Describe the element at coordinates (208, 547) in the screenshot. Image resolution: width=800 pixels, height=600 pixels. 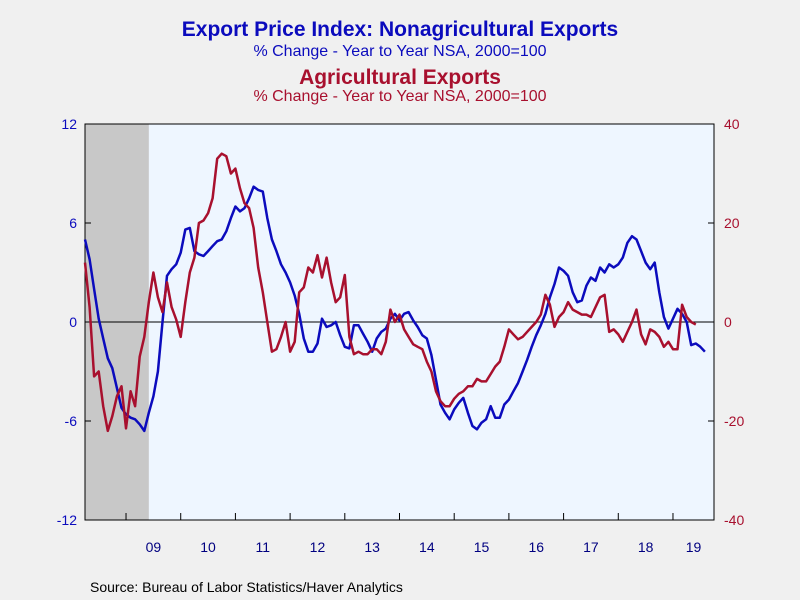
I see `x-axis-tick-label: 10` at that location.